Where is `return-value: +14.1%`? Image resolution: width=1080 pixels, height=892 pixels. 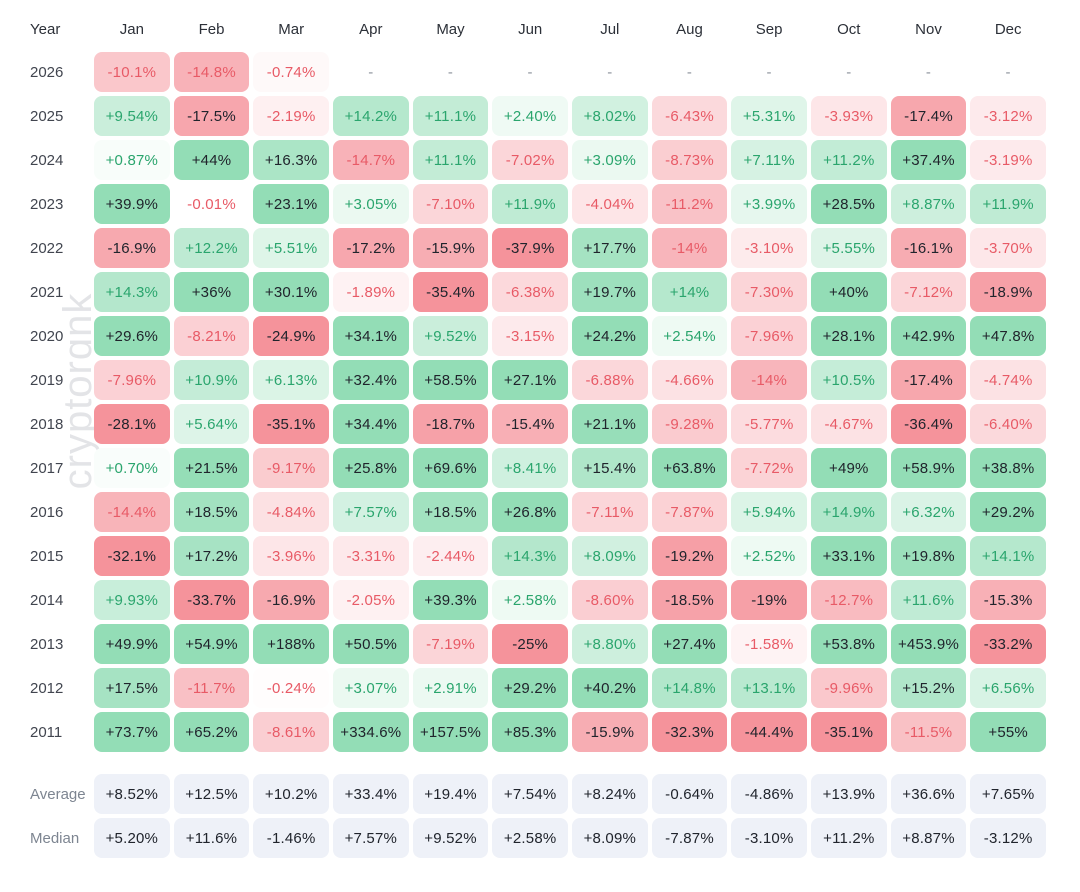
return-value: +14.1% is located at coordinates (1008, 556).